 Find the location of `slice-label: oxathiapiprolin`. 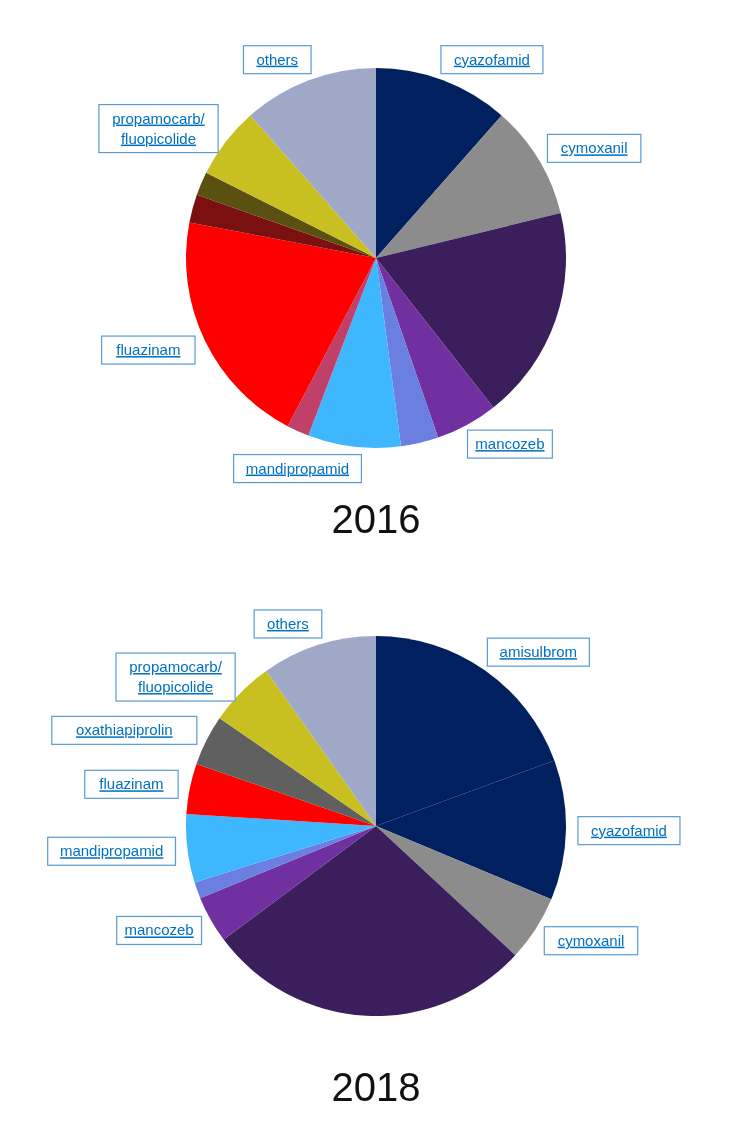

slice-label: oxathiapiprolin is located at coordinates (124, 730).